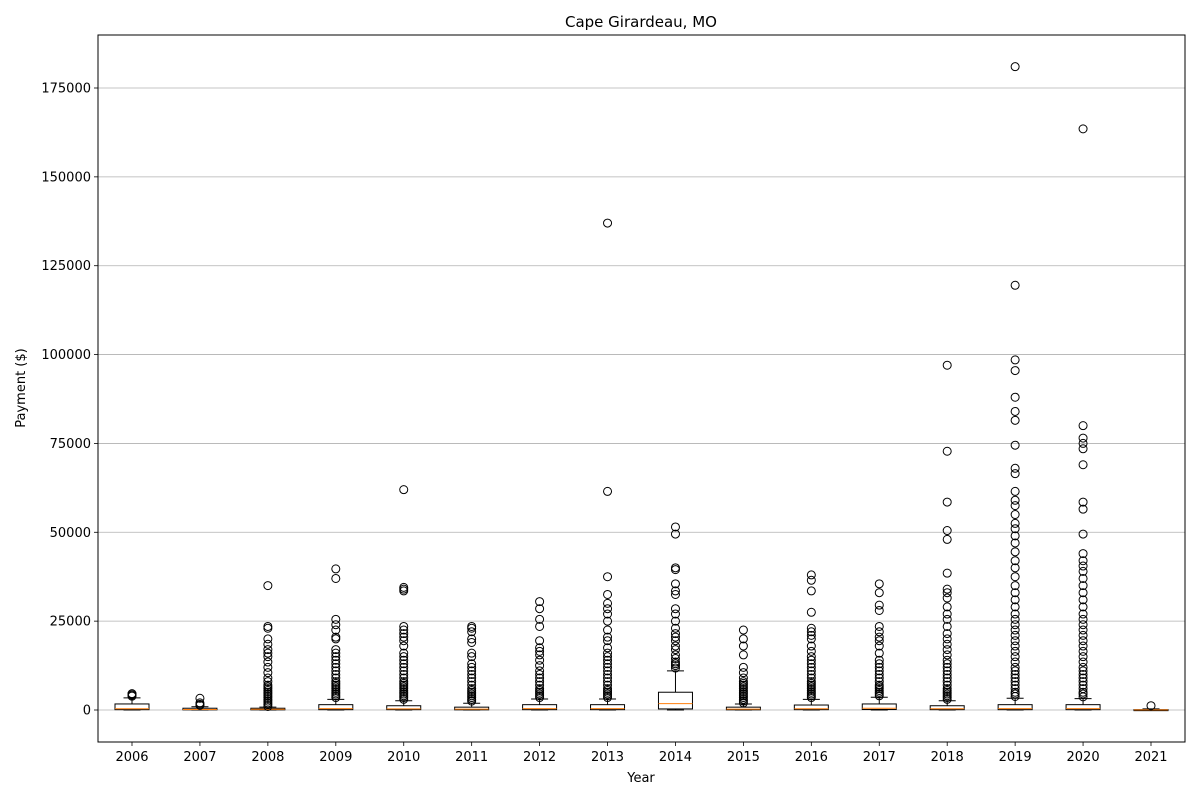 The height and width of the screenshot is (804, 1200). What do you see at coordinates (743, 757) in the screenshot?
I see `x-tick-label: 2015` at bounding box center [743, 757].